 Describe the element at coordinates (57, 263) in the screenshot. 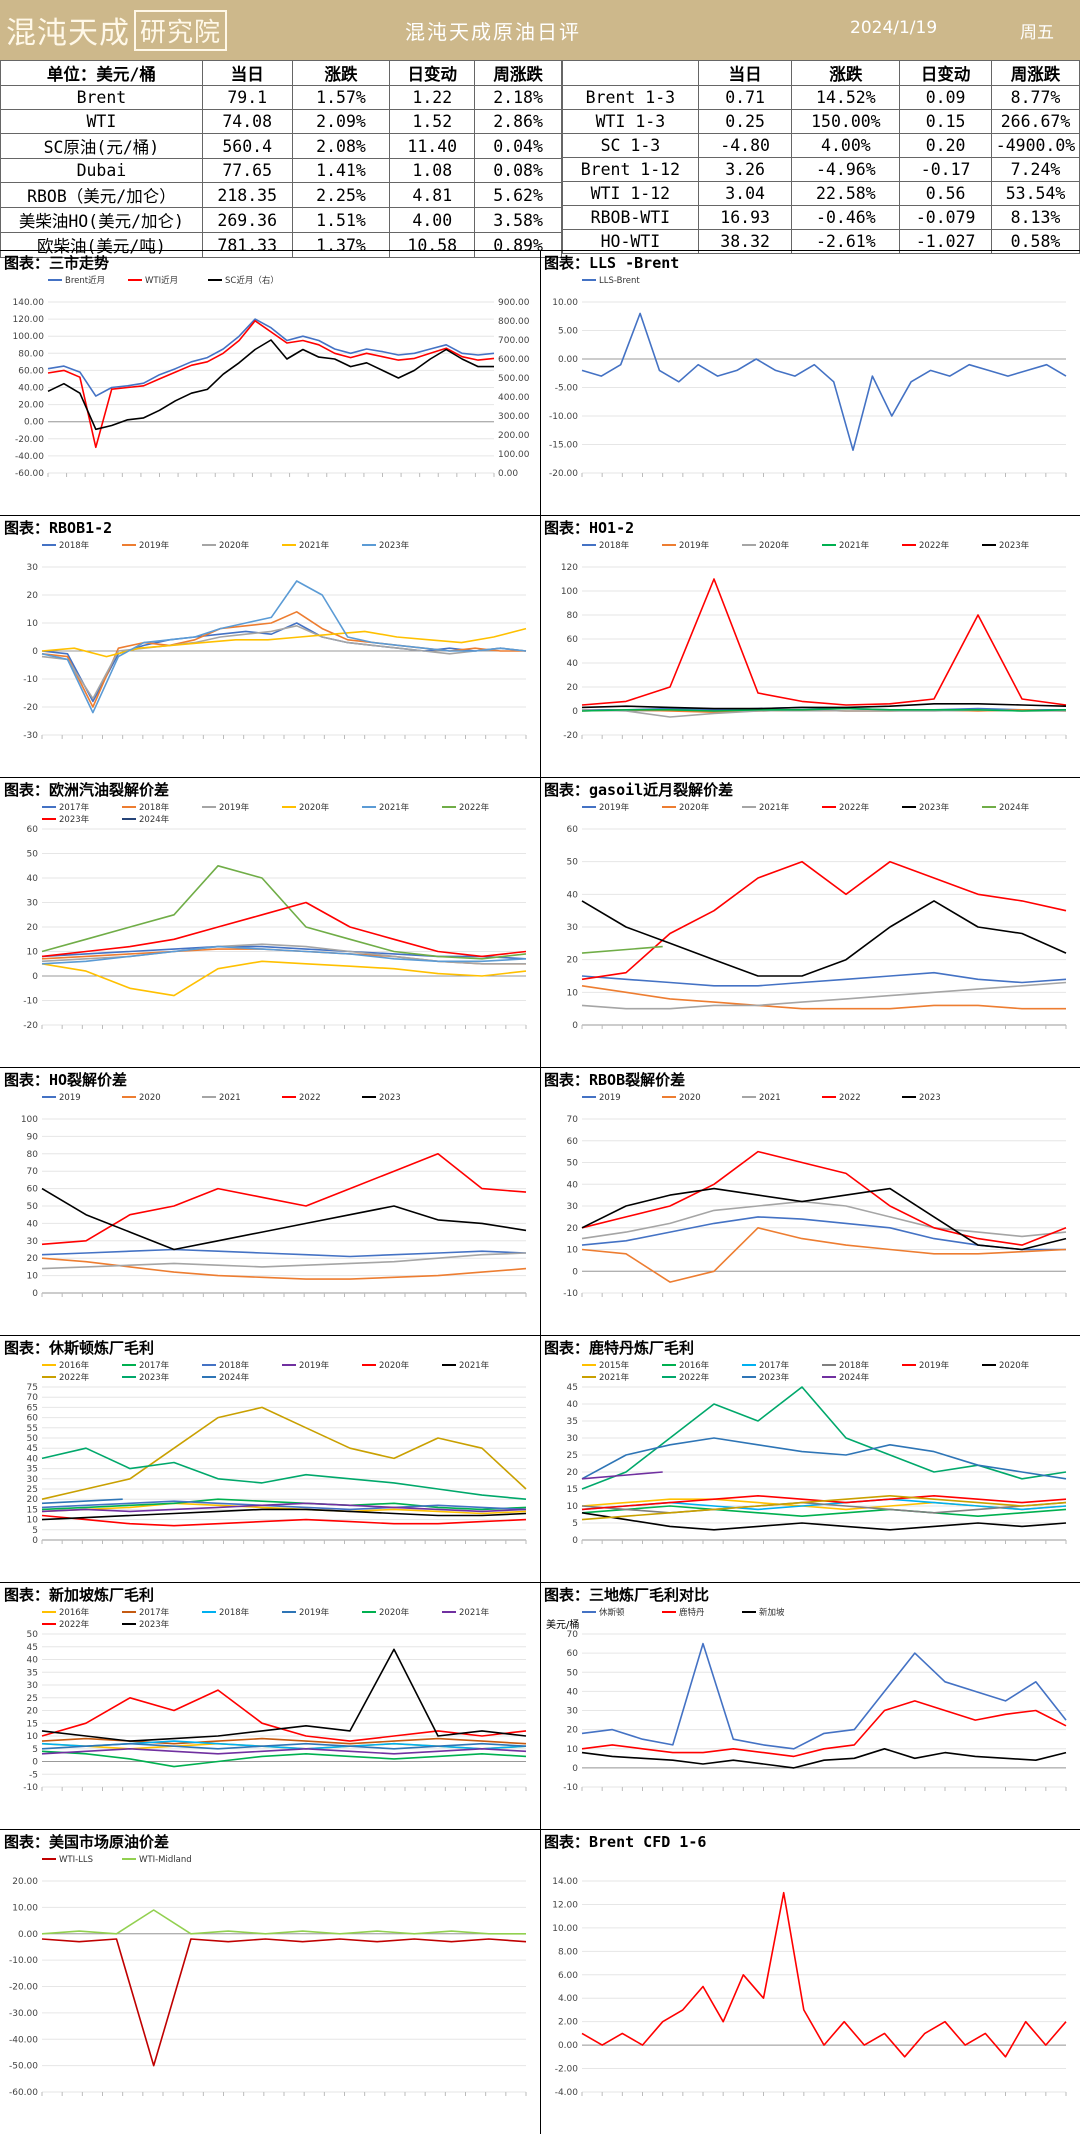

I see `chart-title: 图表：三市走势` at that location.